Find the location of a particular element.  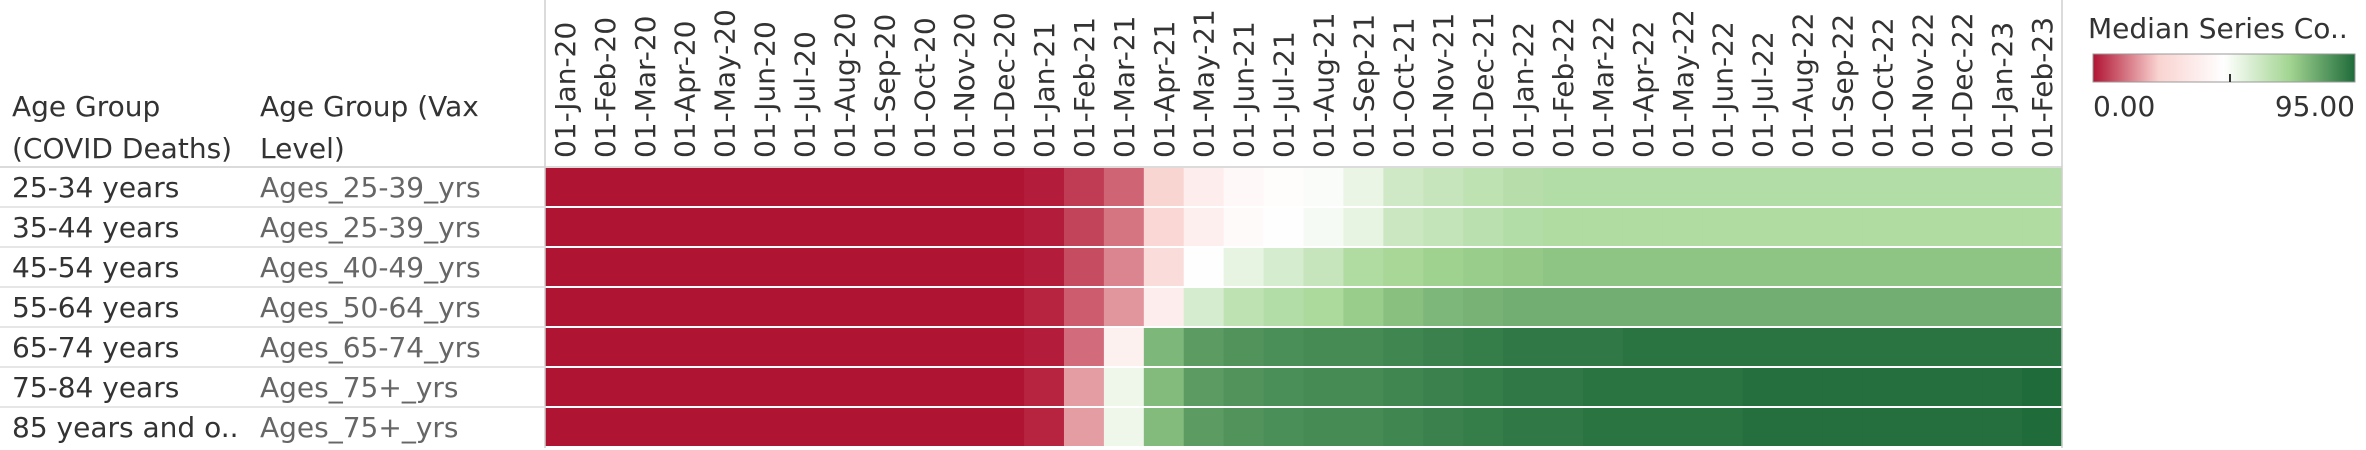

x-tick-label: 01-Aug-20 is located at coordinates (844, 85).